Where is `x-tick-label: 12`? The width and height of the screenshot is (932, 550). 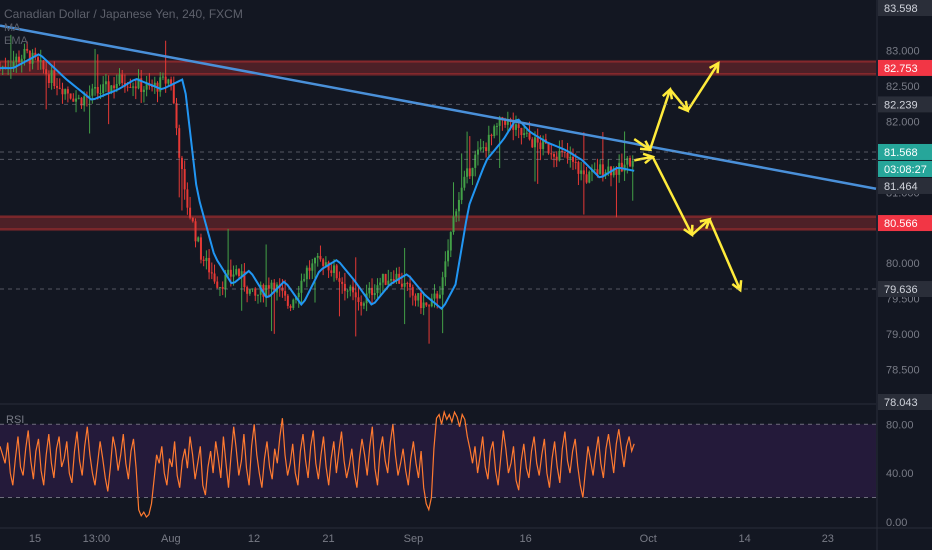 x-tick-label: 12 is located at coordinates (254, 539).